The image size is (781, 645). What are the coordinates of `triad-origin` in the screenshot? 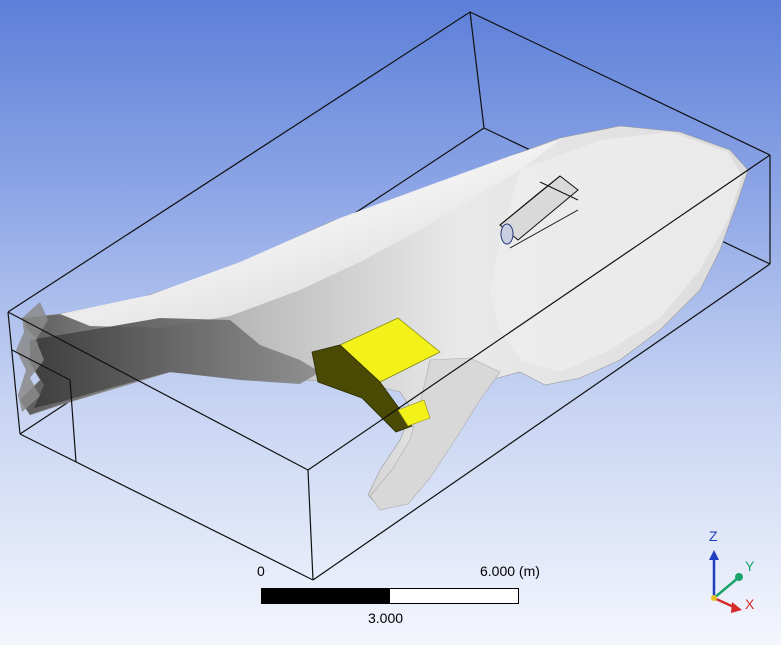 It's located at (714, 598).